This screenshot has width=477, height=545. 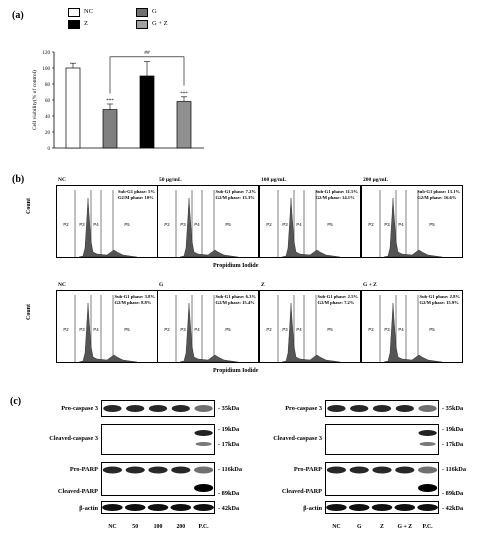 What do you see at coordinates (337, 296) in the screenshot?
I see `sub-g1-phase: Sub-G1 phase: 2.5%` at bounding box center [337, 296].